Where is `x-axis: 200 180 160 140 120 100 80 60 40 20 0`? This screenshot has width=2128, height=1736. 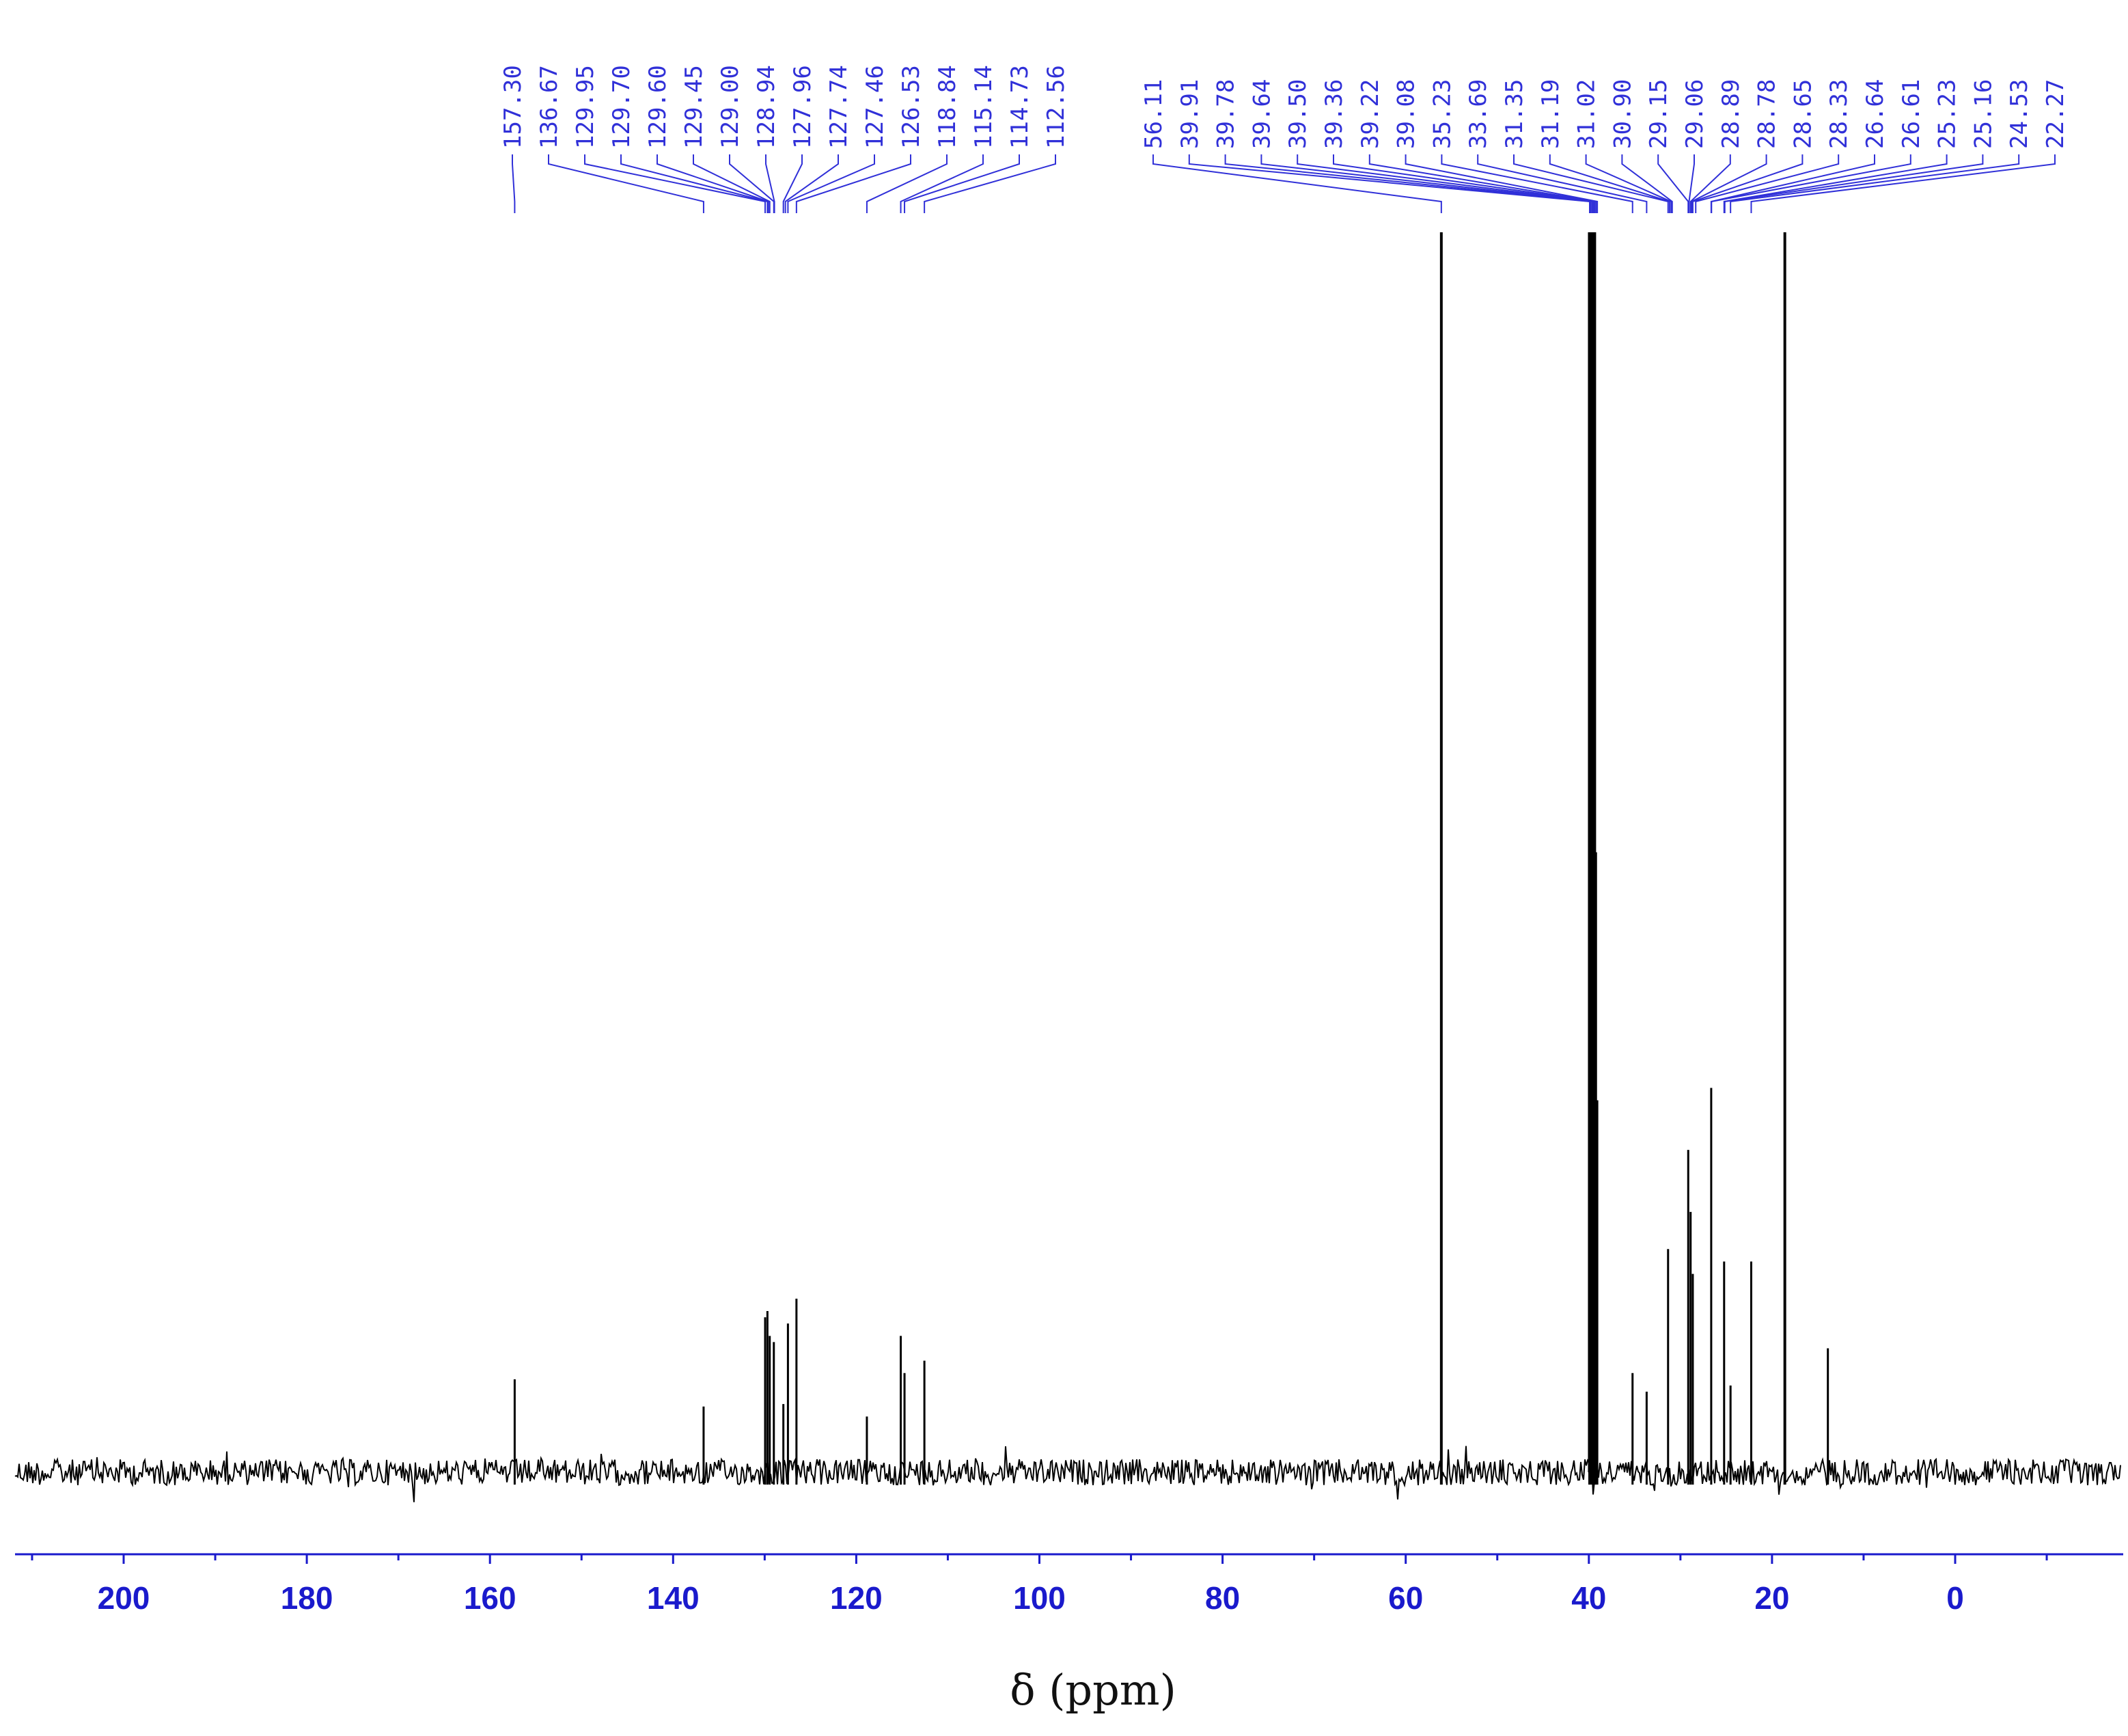 x-axis: 200 180 160 140 120 100 80 60 40 20 0 is located at coordinates (1069, 1584).